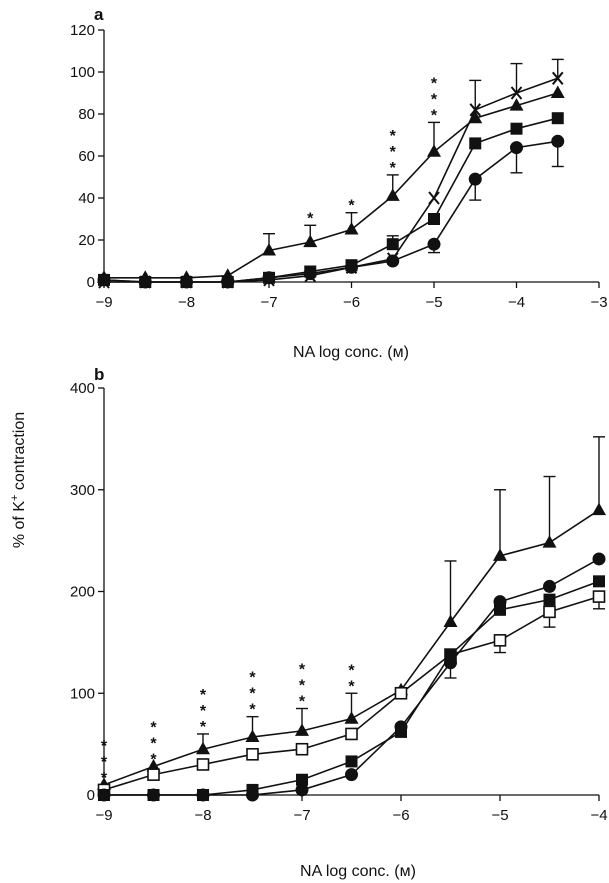  Describe the element at coordinates (268, 302) in the screenshot. I see `panel-a-x-tick-label: −7` at that location.